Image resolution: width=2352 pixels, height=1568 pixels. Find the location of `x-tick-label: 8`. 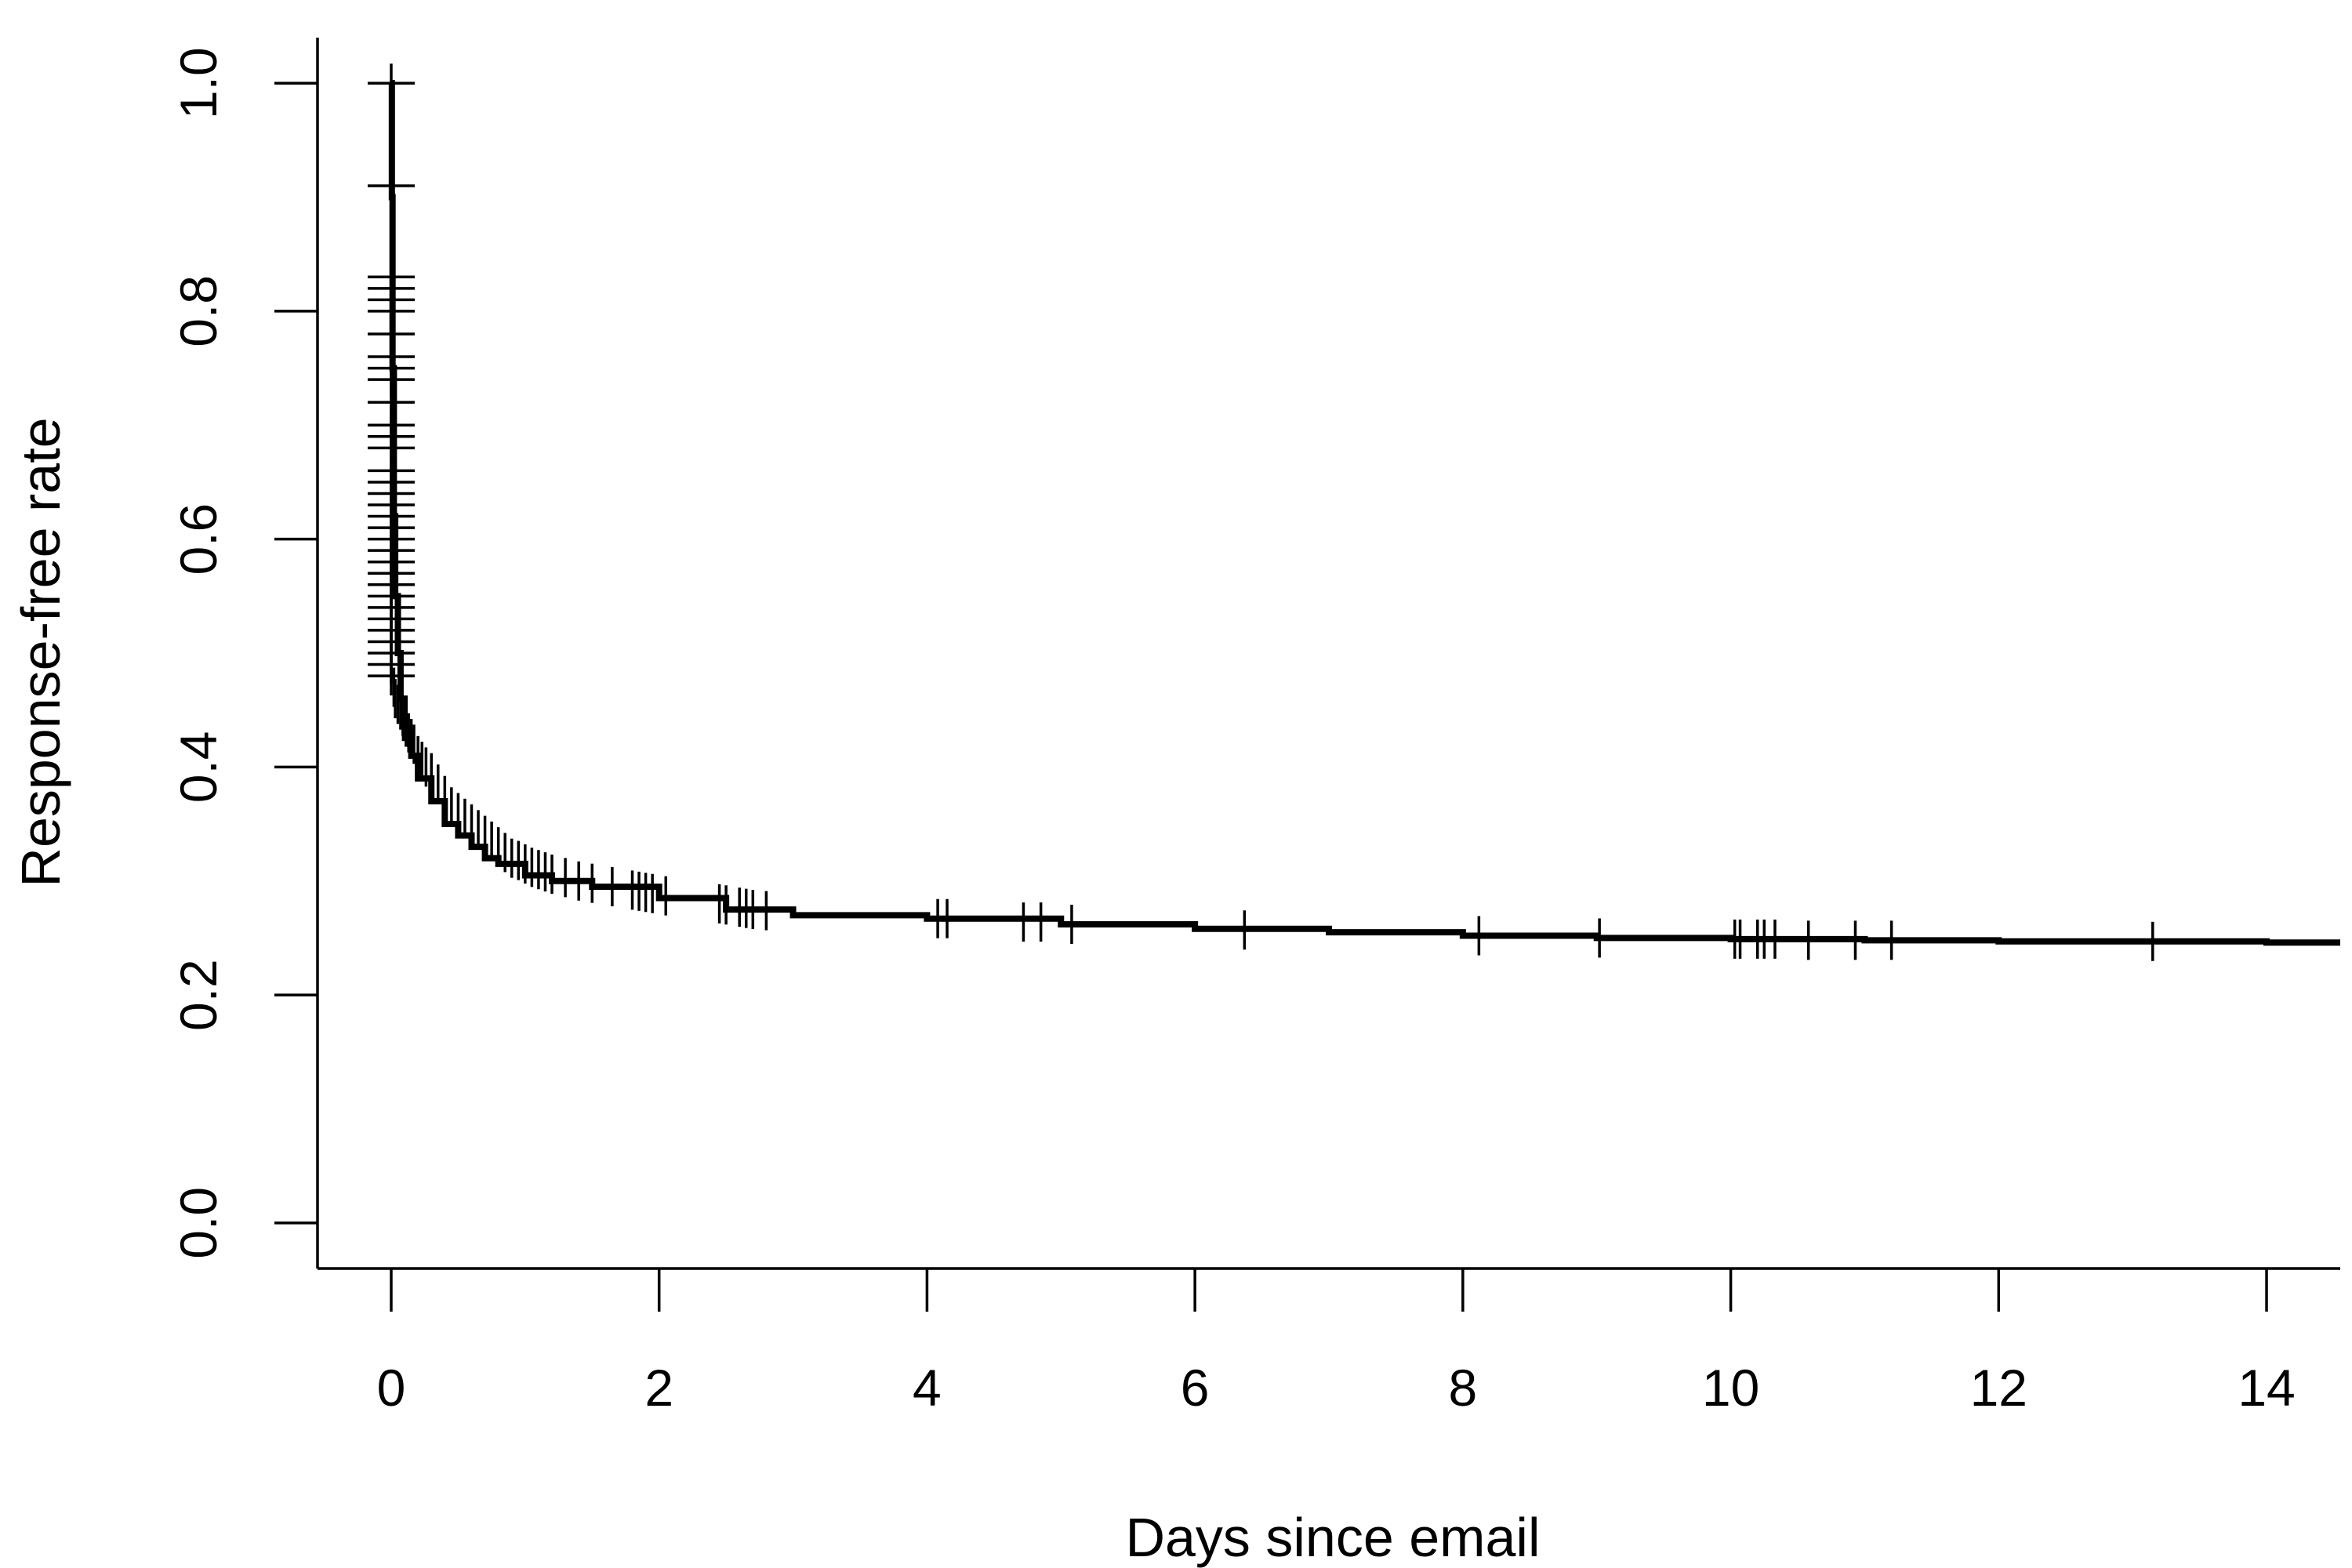

x-tick-label: 8 is located at coordinates (1463, 1388).